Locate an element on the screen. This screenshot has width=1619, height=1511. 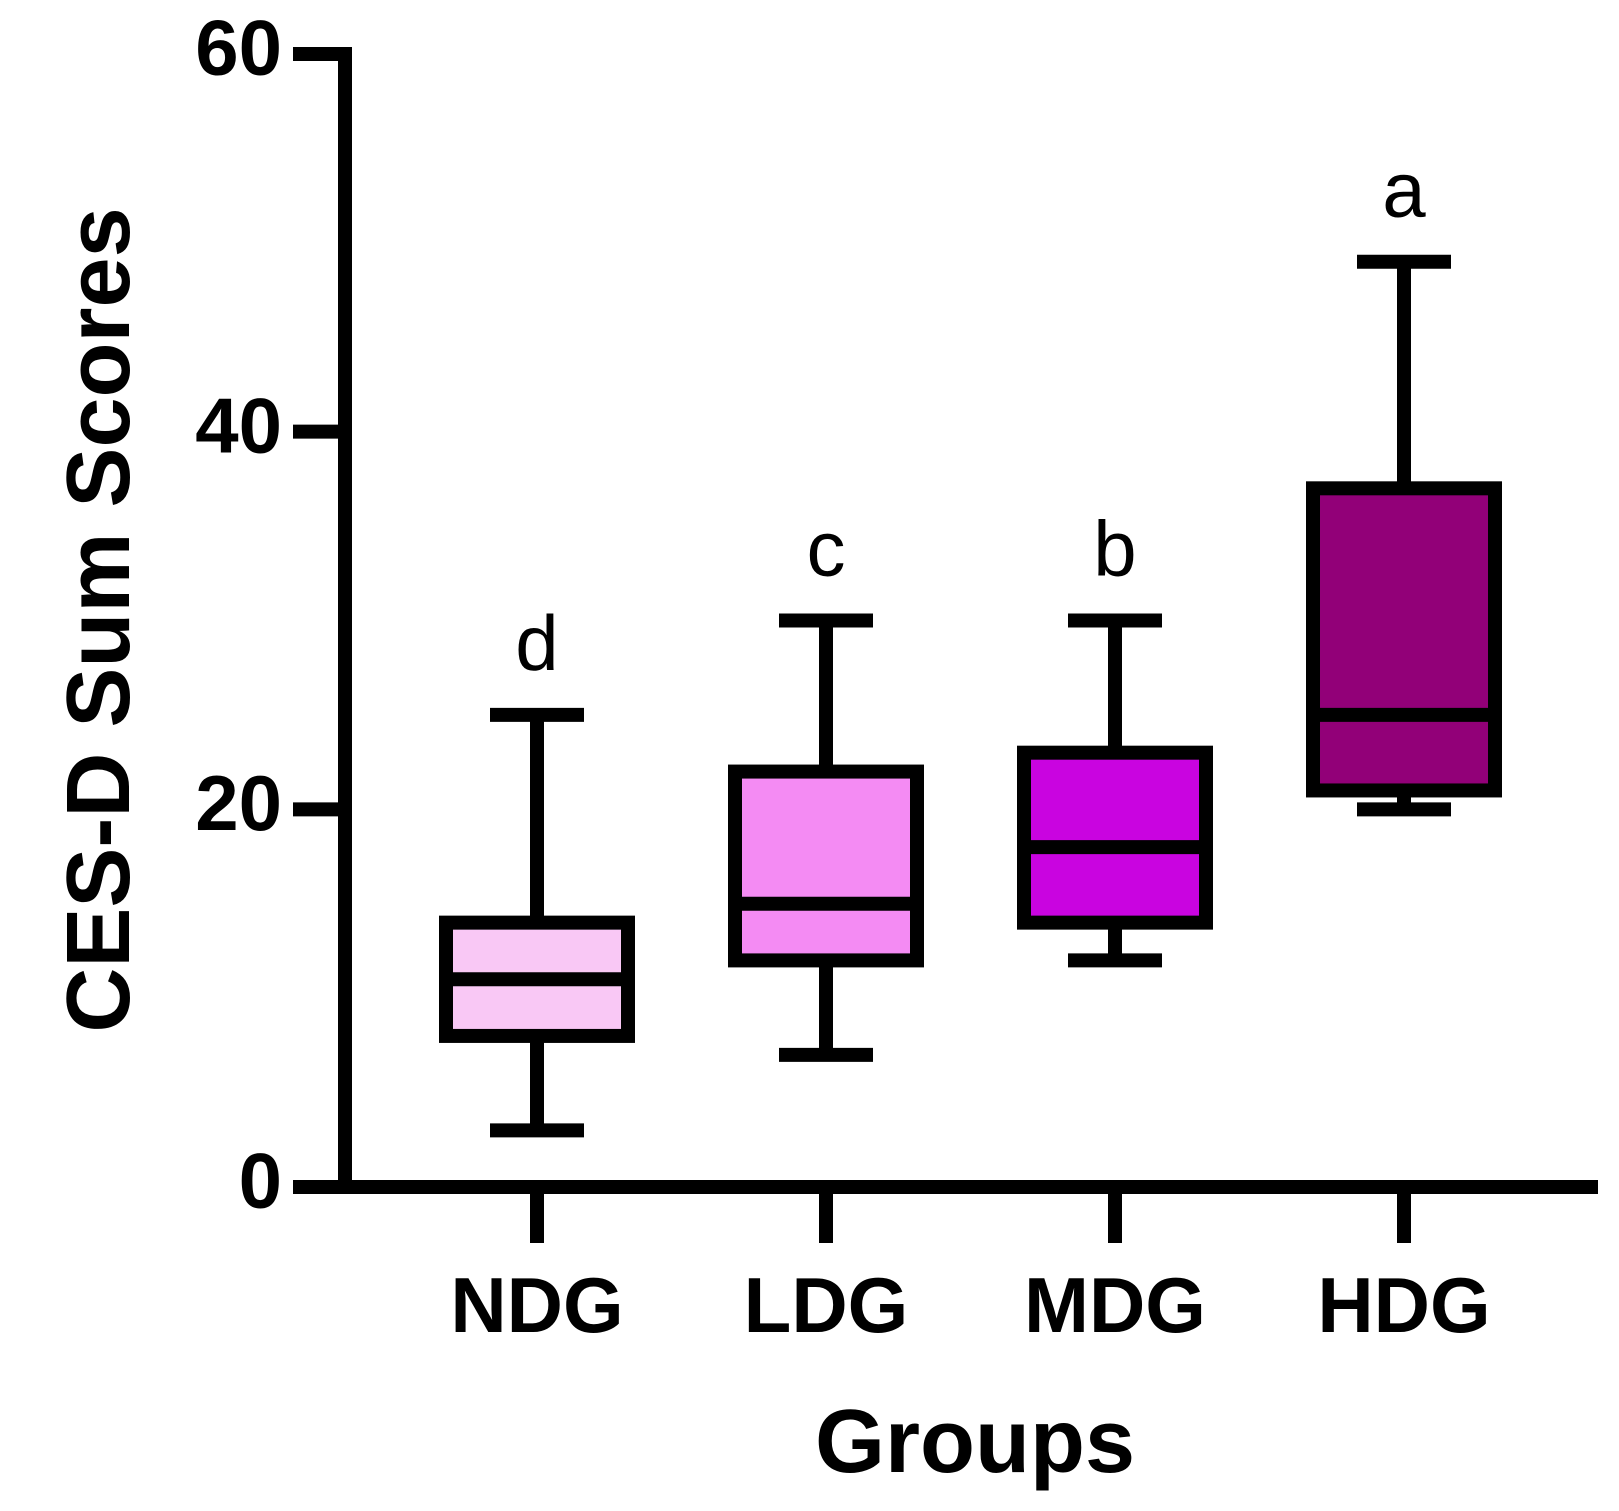
x-axis-title: Groups is located at coordinates (975, 1442).